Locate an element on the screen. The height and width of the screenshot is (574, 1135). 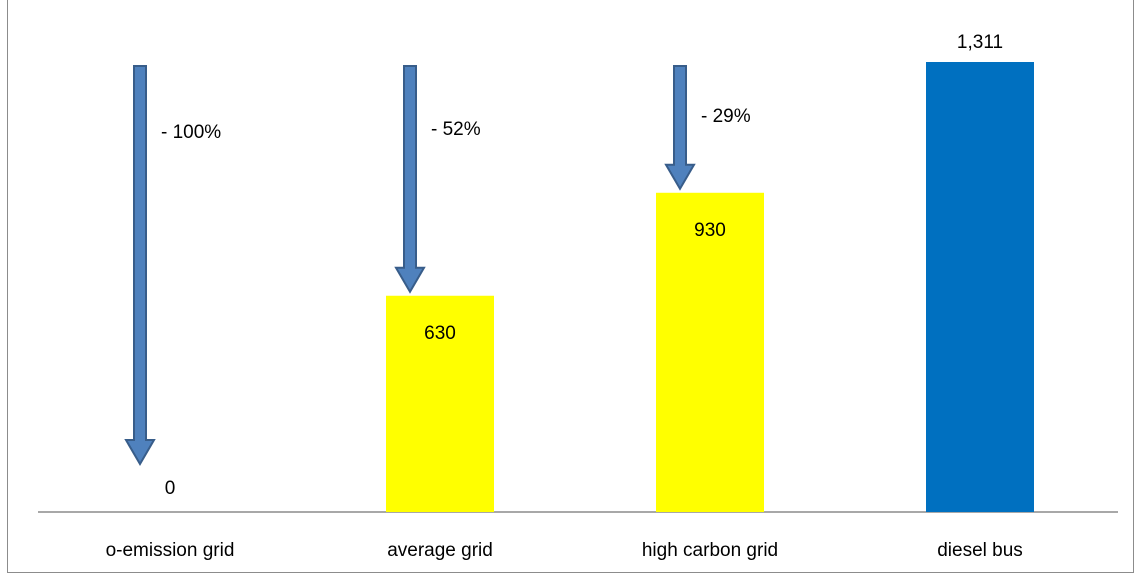
bar-high-carbon-grid is located at coordinates (710, 352).